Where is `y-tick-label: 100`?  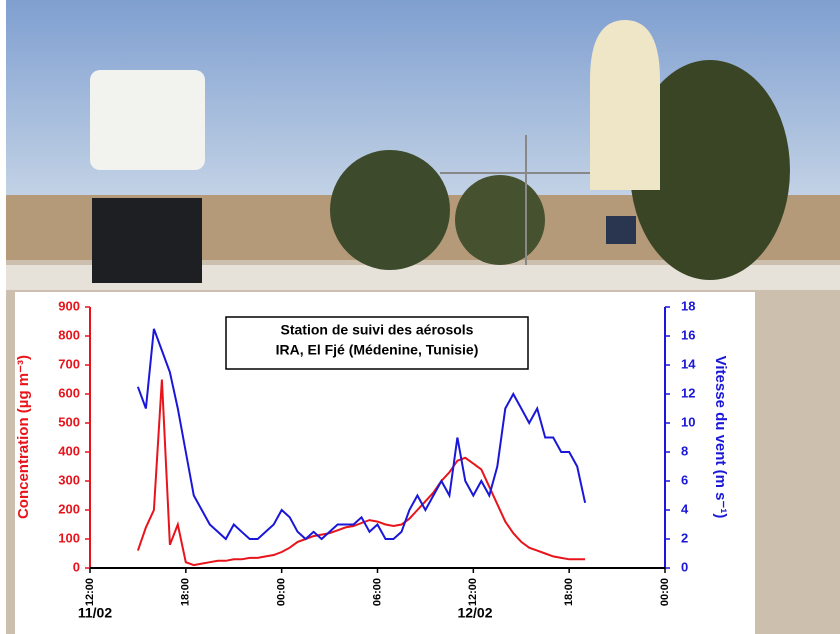 y-tick-label: 100 is located at coordinates (69, 537).